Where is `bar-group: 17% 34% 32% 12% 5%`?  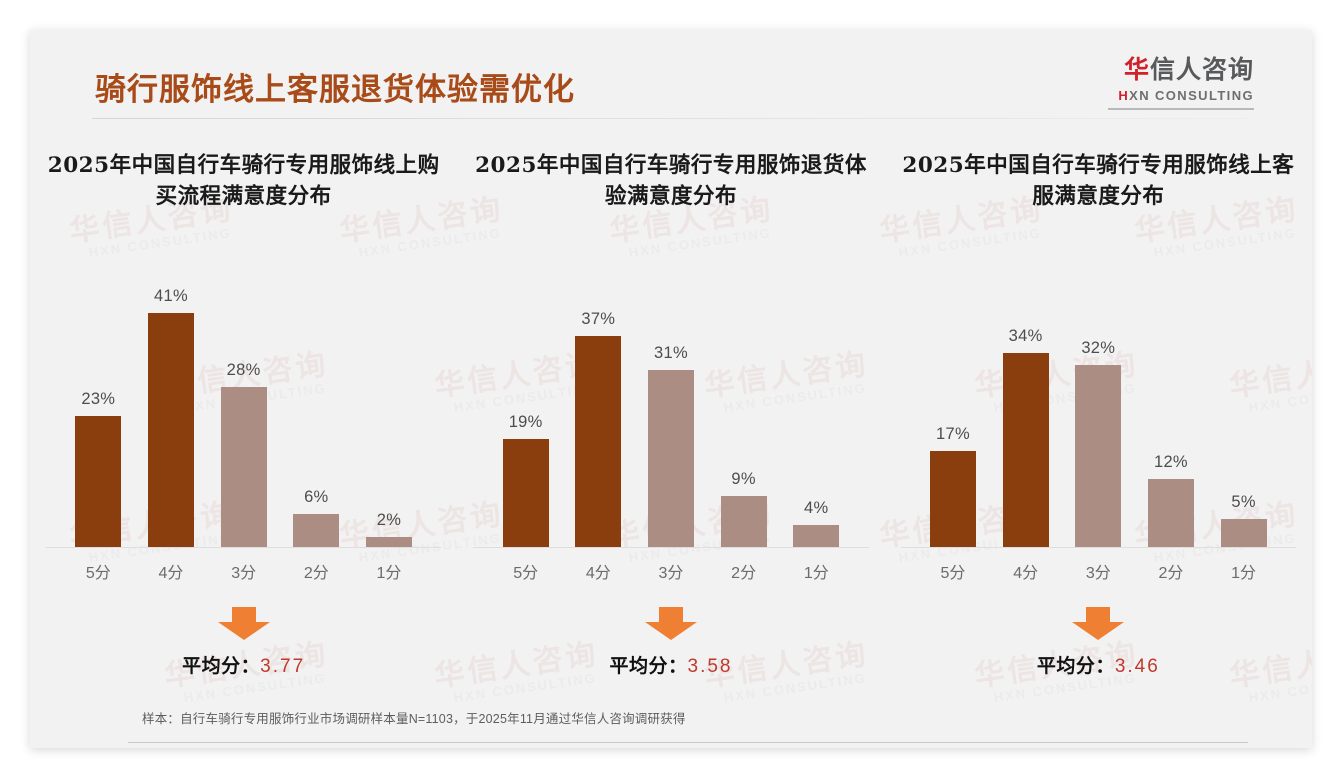 bar-group: 17% 34% 32% 12% 5% is located at coordinates (1098, 403).